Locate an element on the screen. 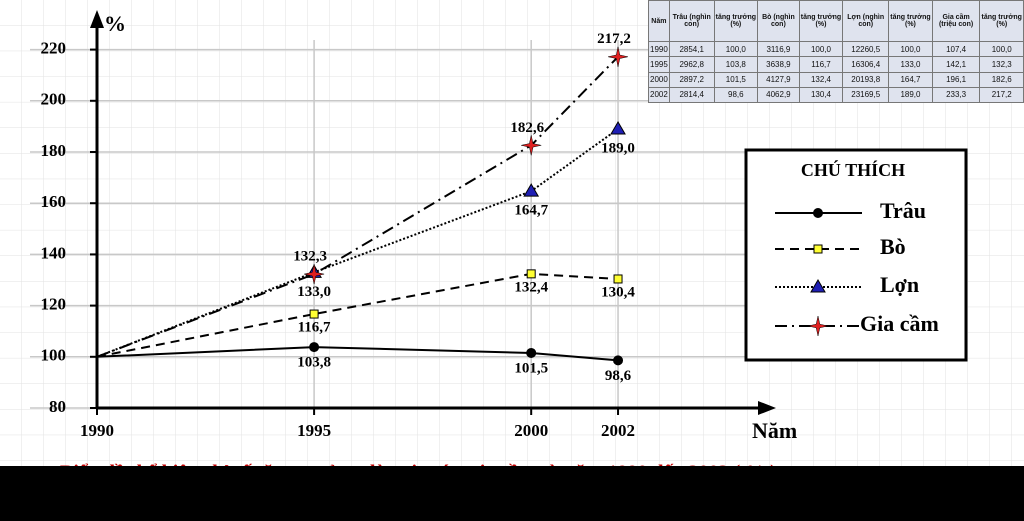  value-label: 164,7 is located at coordinates (531, 211).